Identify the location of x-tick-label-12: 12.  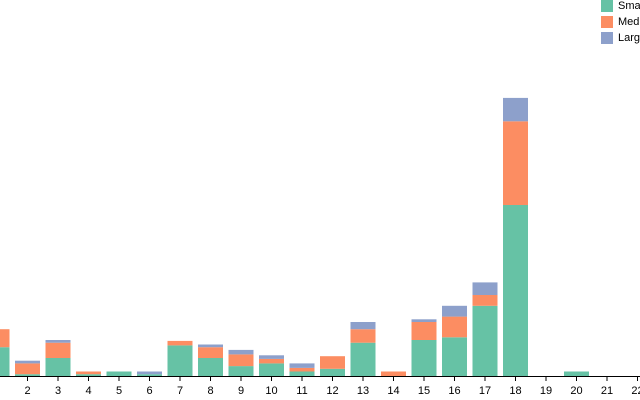
(332, 391).